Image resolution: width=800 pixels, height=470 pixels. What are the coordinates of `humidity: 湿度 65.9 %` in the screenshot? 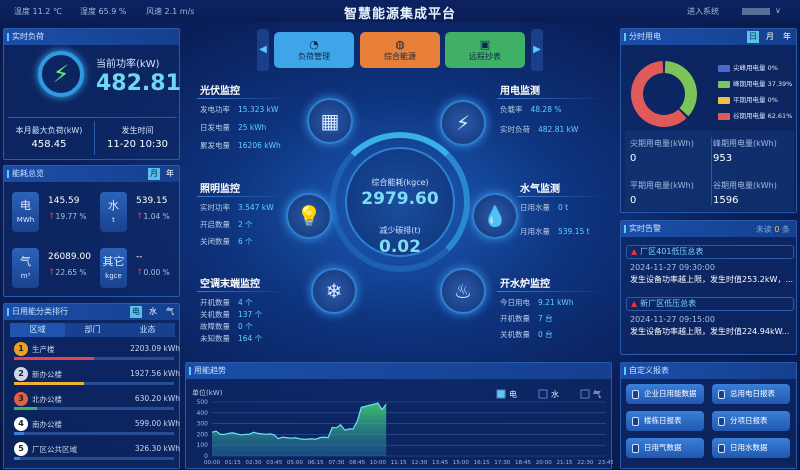 It's located at (103, 11).